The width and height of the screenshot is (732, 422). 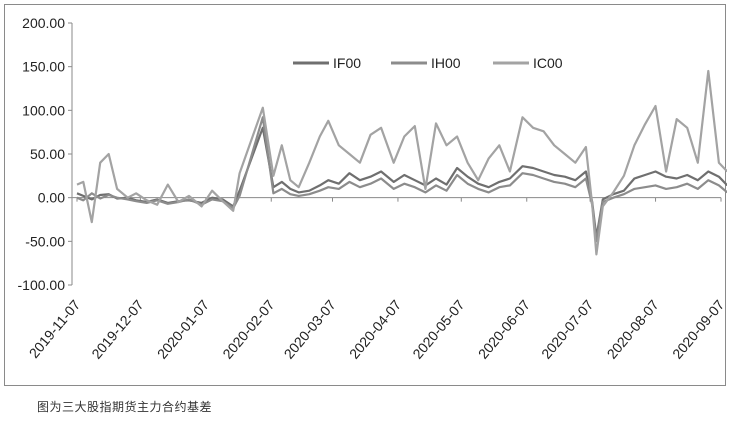 I want to click on x-tick-label: 2020-08-07, so click(x=633, y=328).